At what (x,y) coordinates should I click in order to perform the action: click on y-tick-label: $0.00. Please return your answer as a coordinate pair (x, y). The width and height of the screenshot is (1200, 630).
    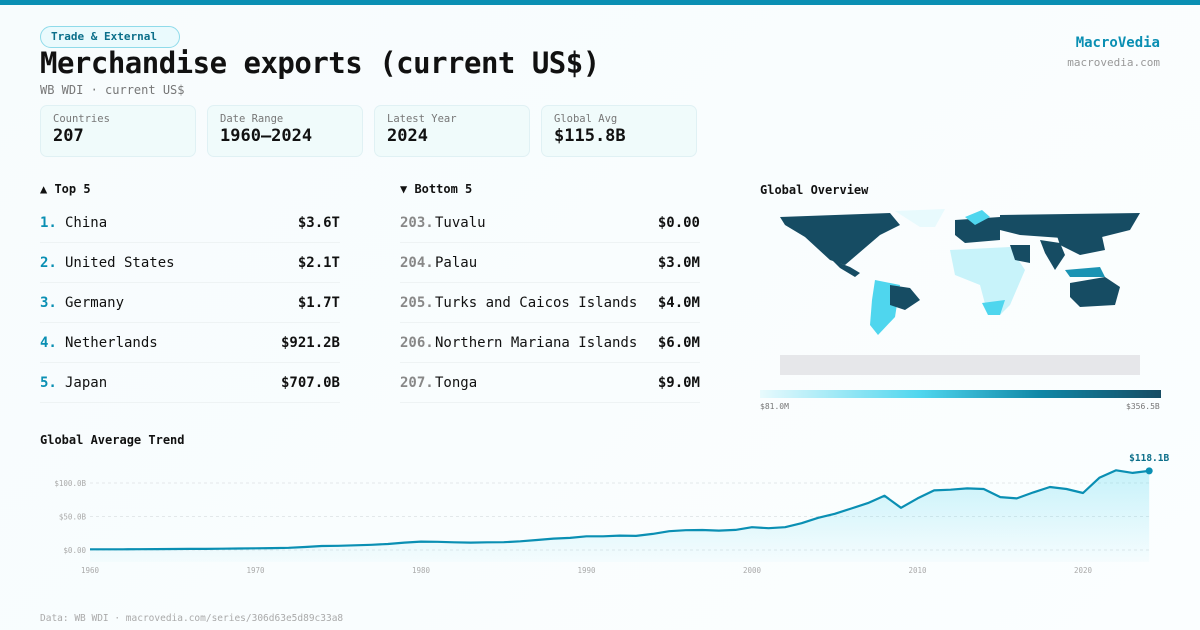
    Looking at the image, I should click on (74, 550).